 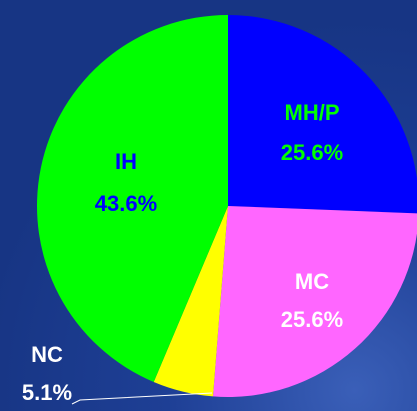 I want to click on slice-label: MH/P, so click(x=312, y=112).